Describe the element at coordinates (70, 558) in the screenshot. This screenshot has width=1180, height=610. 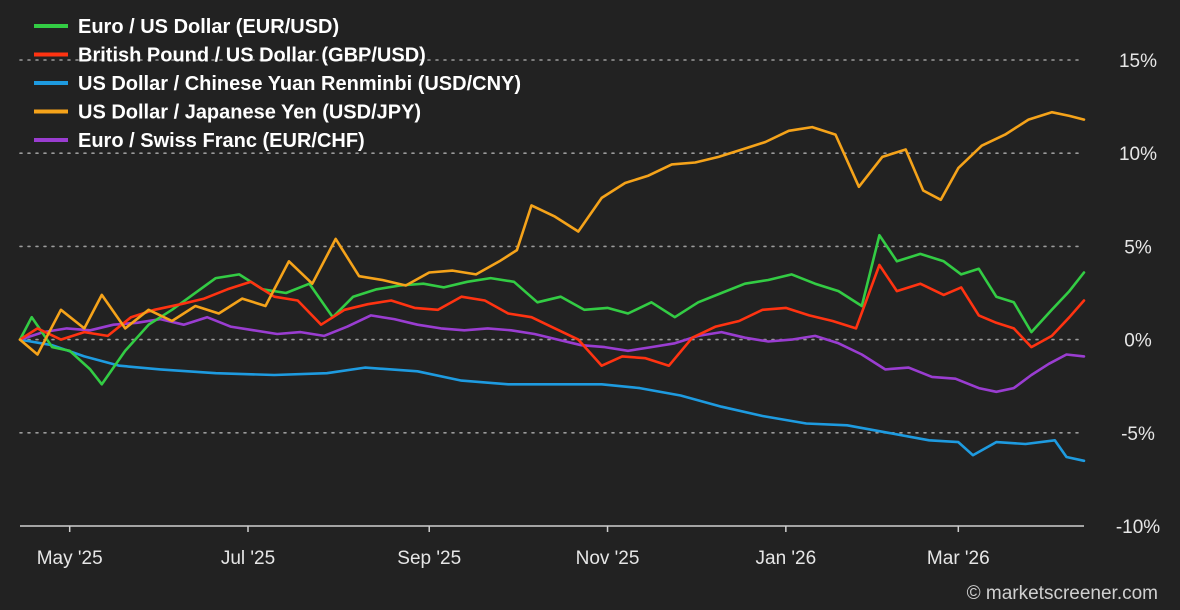
I see `x-tick-label: May '25` at that location.